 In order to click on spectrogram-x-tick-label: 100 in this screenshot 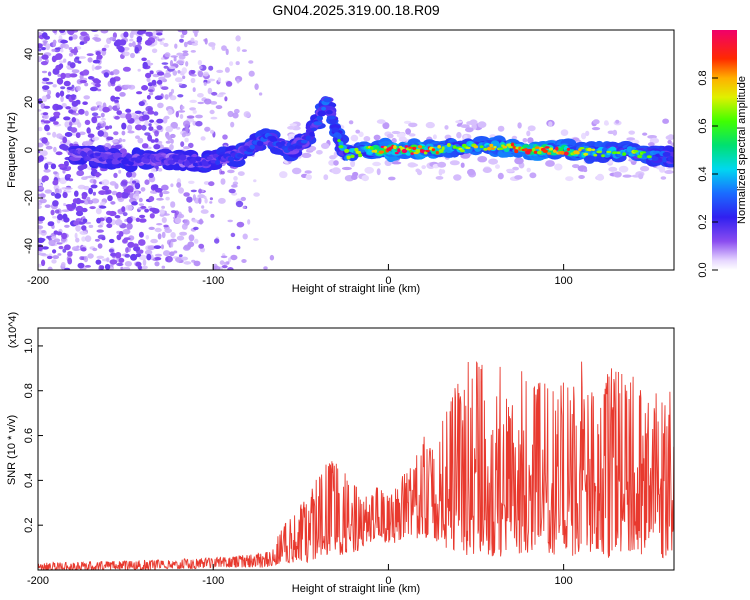, I will do `click(563, 281)`.